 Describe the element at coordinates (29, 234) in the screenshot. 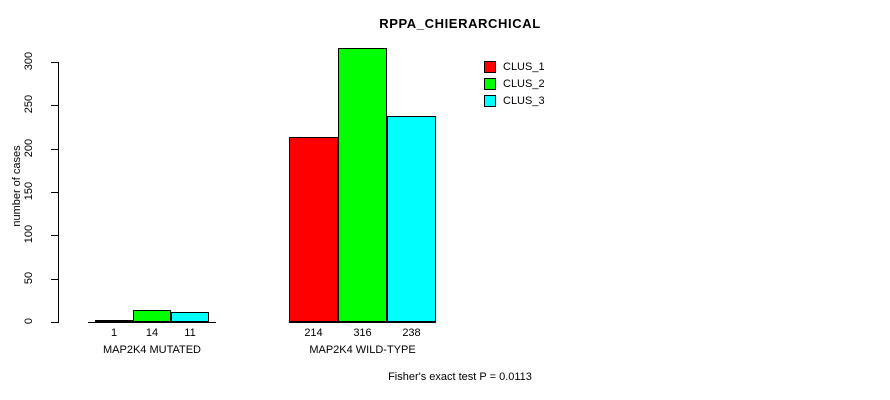

I see `y-axis-tick-label: 100` at that location.